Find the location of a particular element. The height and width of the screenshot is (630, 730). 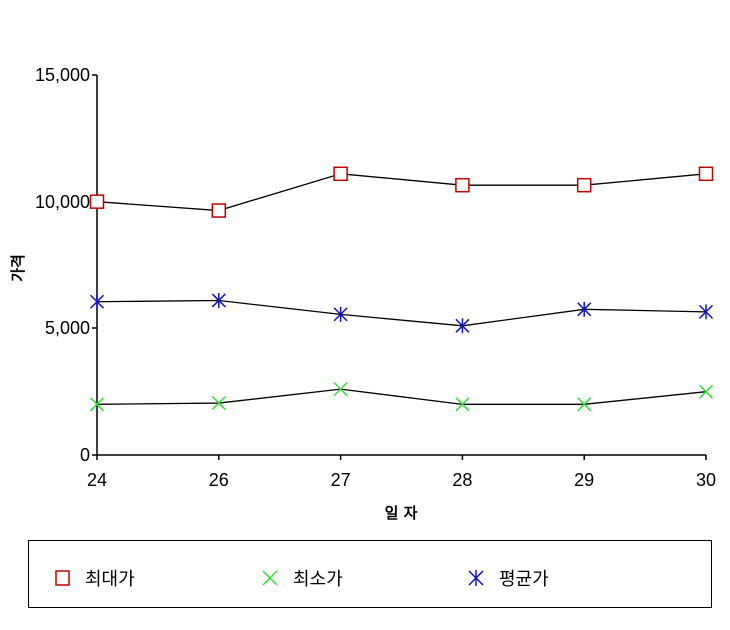

y-axis: 0 5,000 10,000 15,000 is located at coordinates (66, 265).